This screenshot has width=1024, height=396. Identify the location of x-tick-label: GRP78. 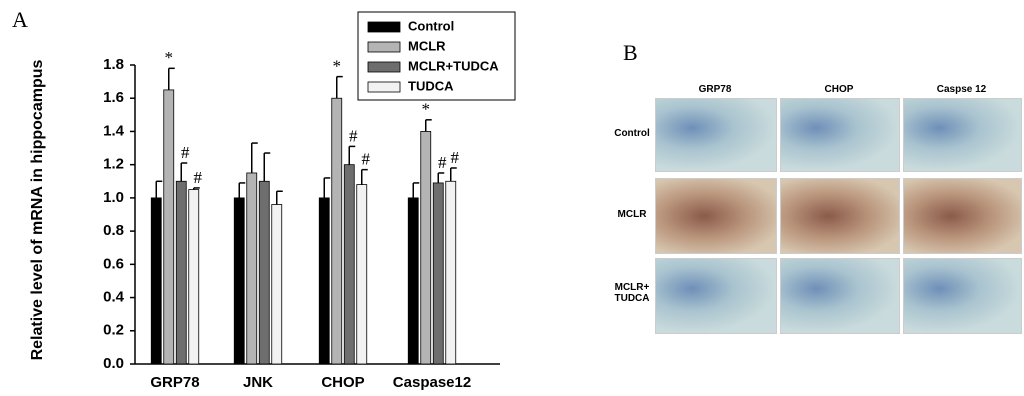
(174, 382).